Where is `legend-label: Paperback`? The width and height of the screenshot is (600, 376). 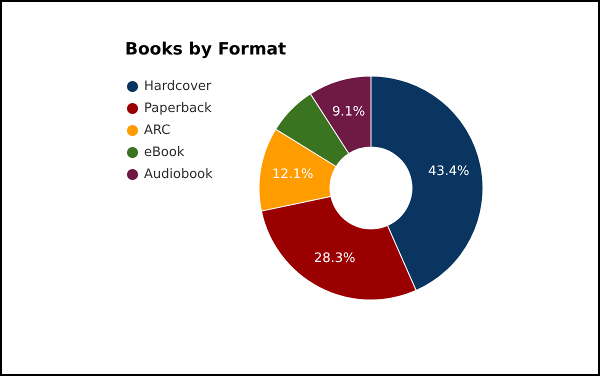
legend-label: Paperback is located at coordinates (178, 108).